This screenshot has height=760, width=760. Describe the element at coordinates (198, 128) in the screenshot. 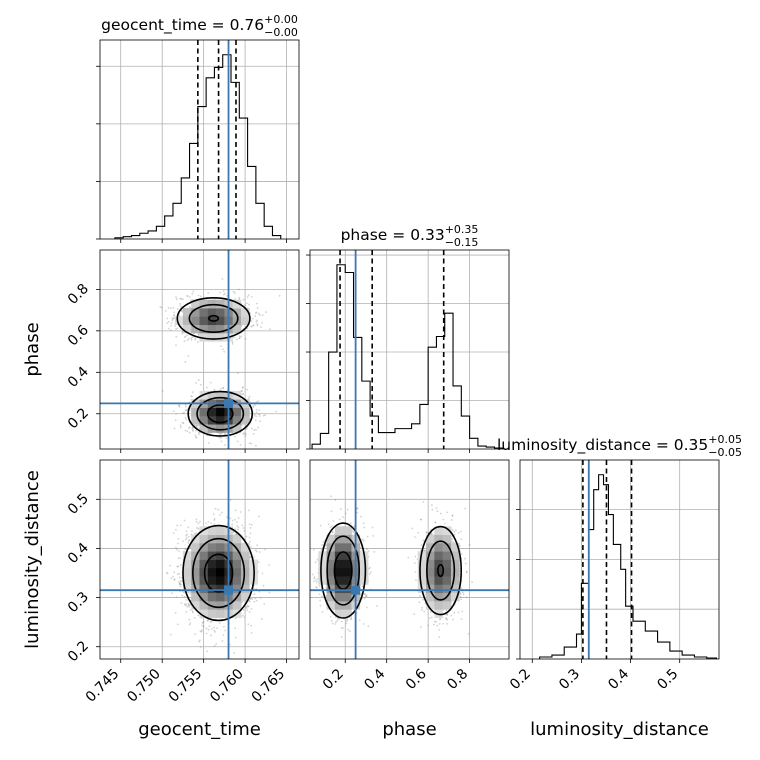

I see `histogram-panel-geocent_time: geocent_time = 0.76+0.00−0.00` at that location.